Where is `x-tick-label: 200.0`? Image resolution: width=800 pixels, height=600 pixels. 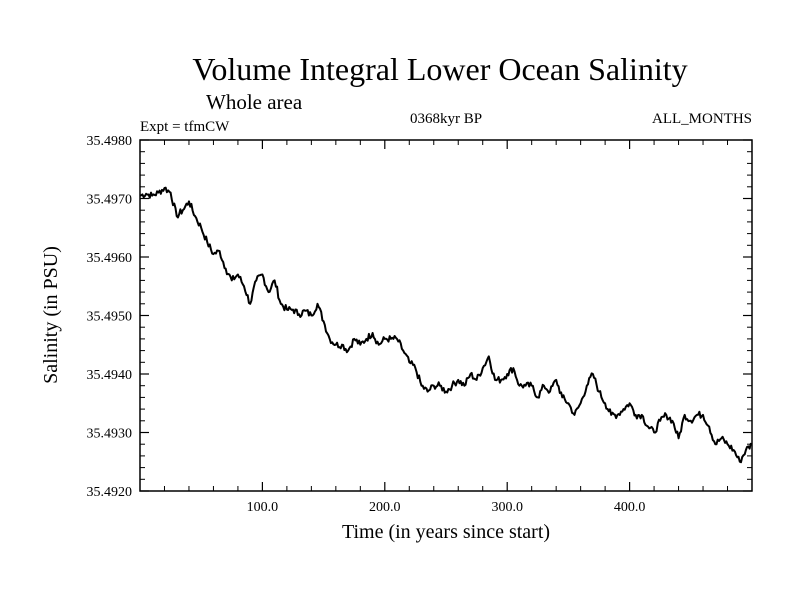
x-tick-label: 200.0 is located at coordinates (385, 507).